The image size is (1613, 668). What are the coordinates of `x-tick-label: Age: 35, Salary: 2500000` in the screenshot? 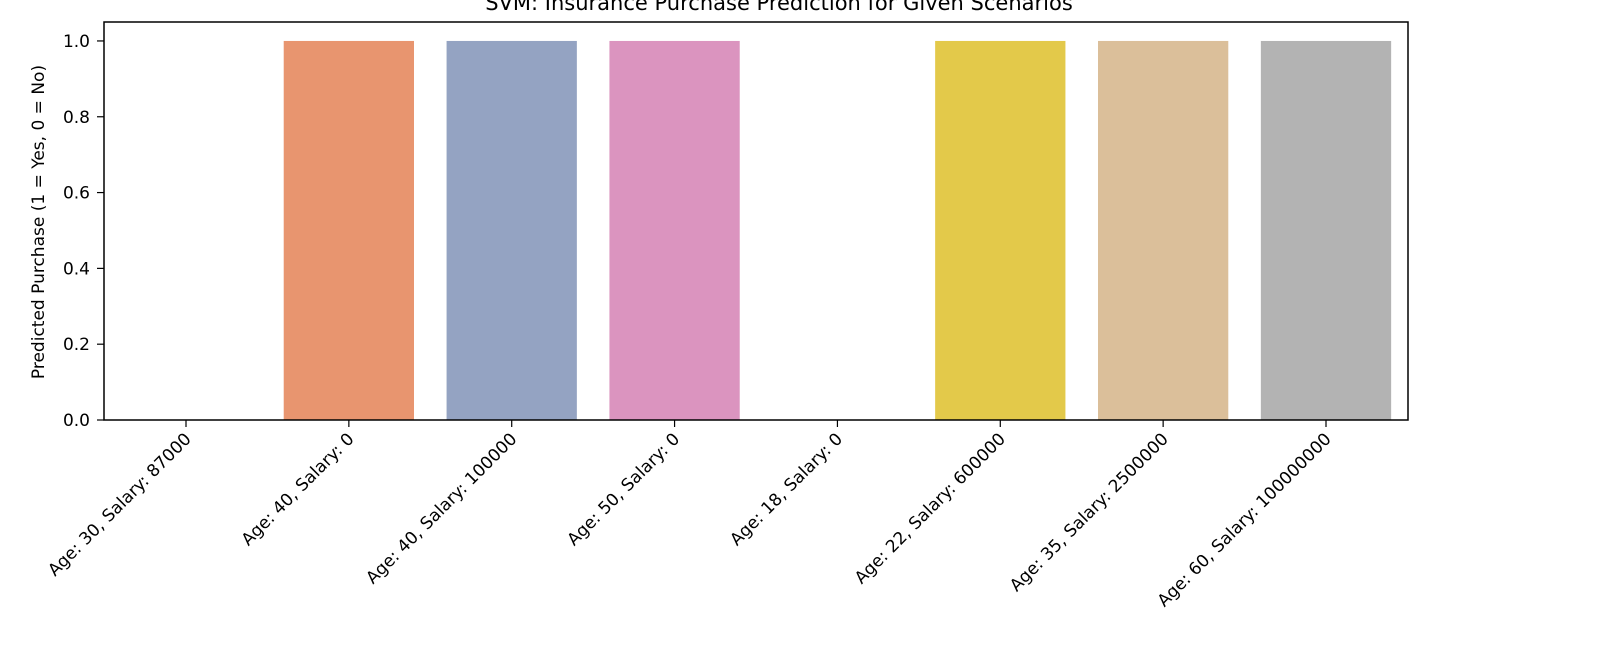 It's located at (1089, 512).